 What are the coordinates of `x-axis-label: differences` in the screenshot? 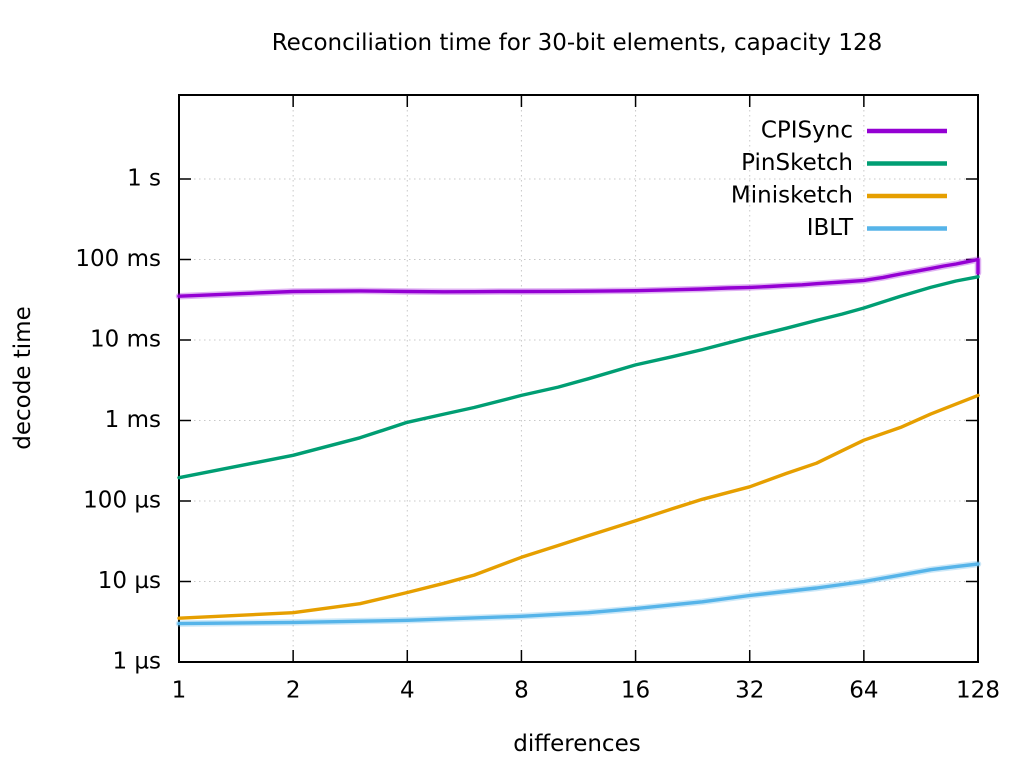 It's located at (576, 744).